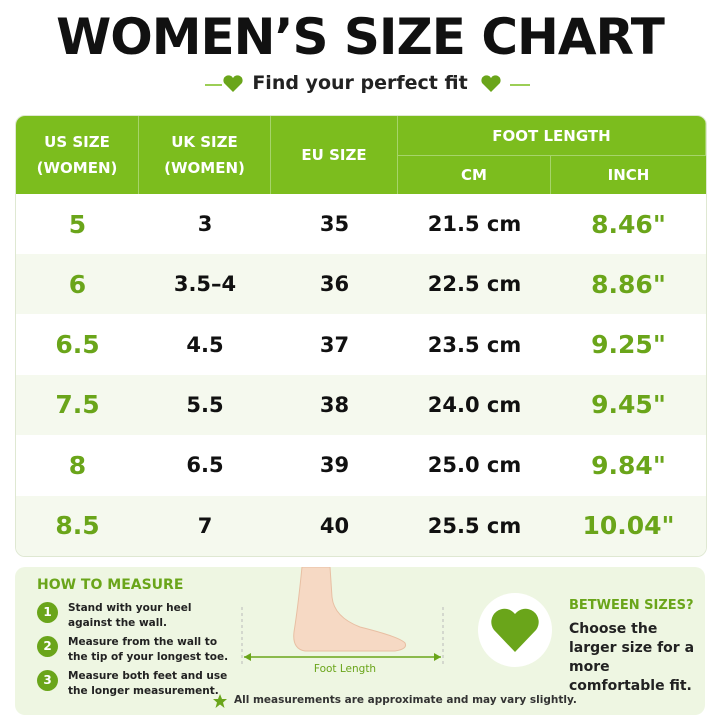 The image size is (720, 720). I want to click on table-cell: 6, so click(77, 284).